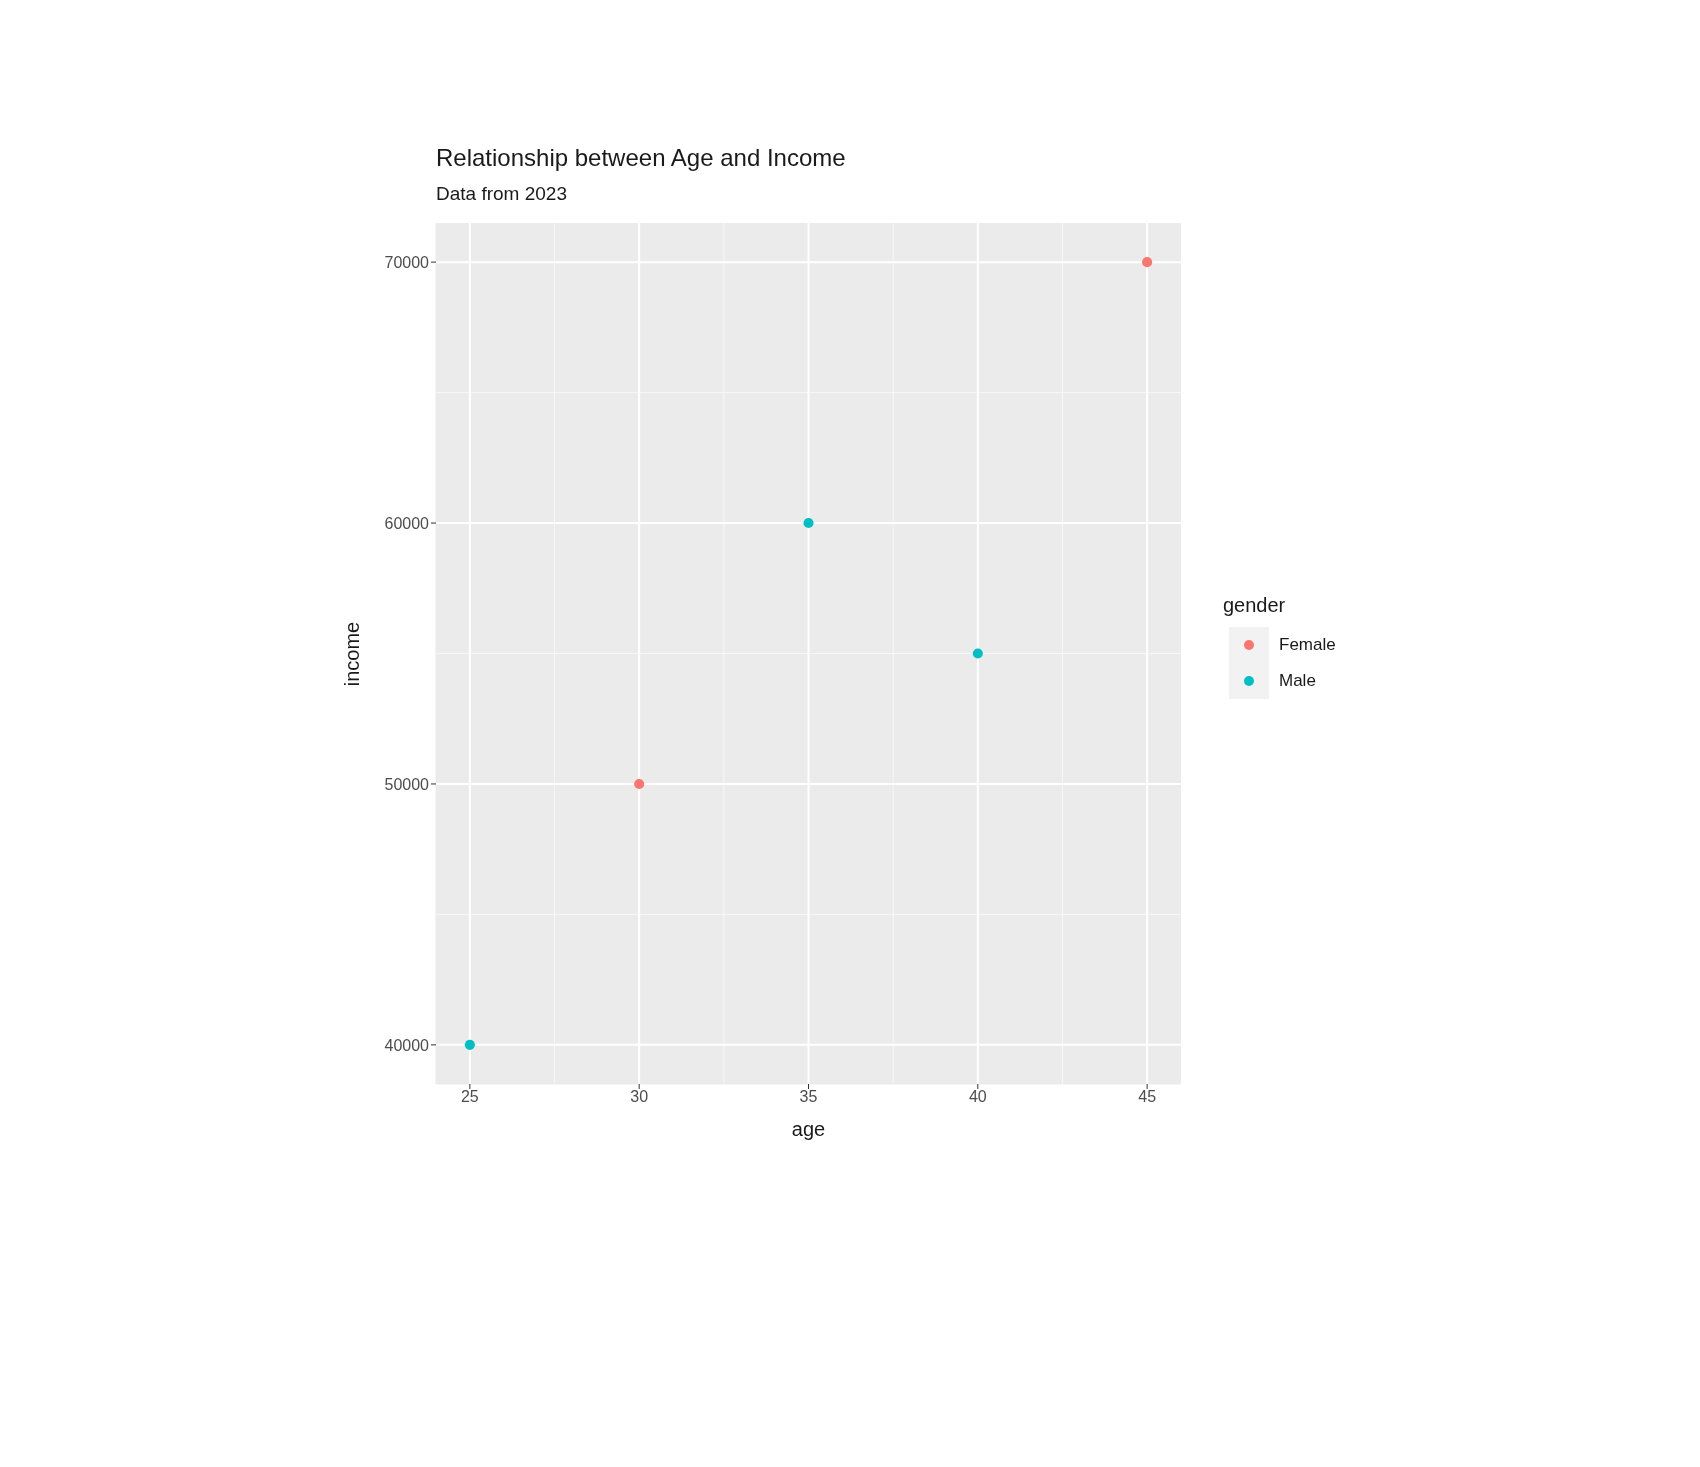 The image size is (1700, 1467). What do you see at coordinates (808, 1097) in the screenshot?
I see `x-tick-label: 35` at bounding box center [808, 1097].